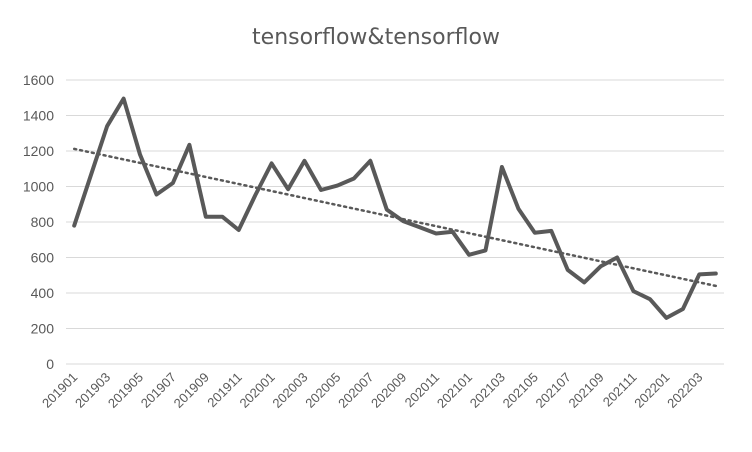 This screenshot has width=752, height=452. Describe the element at coordinates (59, 390) in the screenshot. I see `x-tick-label: 201901` at that location.